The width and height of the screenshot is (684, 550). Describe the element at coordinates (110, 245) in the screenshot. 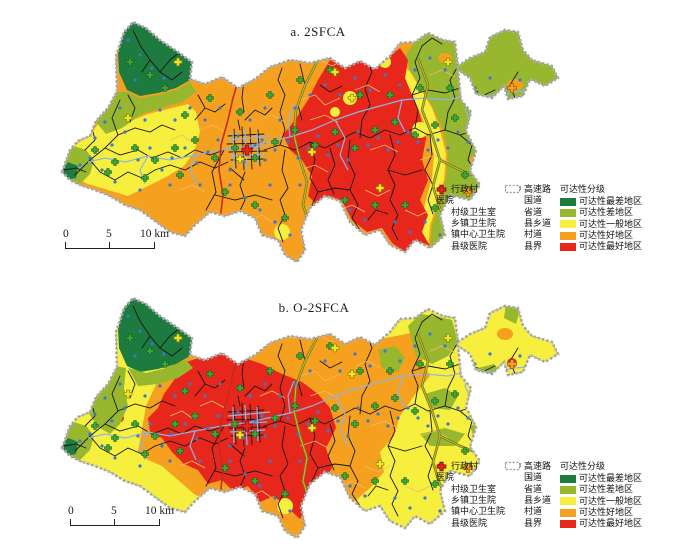

I see `scale-a-bar` at that location.